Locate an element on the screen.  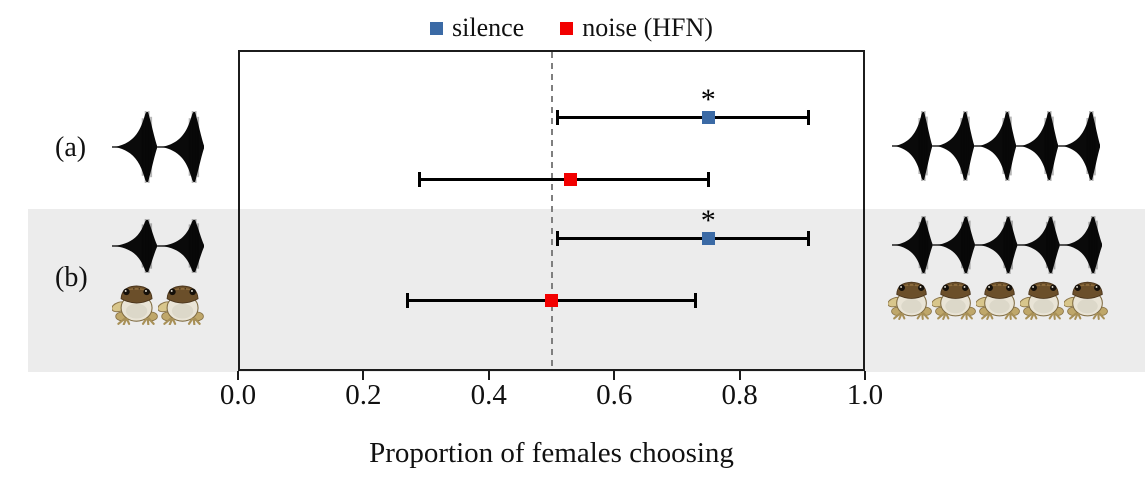
silence-swatch-icon is located at coordinates (436, 28).